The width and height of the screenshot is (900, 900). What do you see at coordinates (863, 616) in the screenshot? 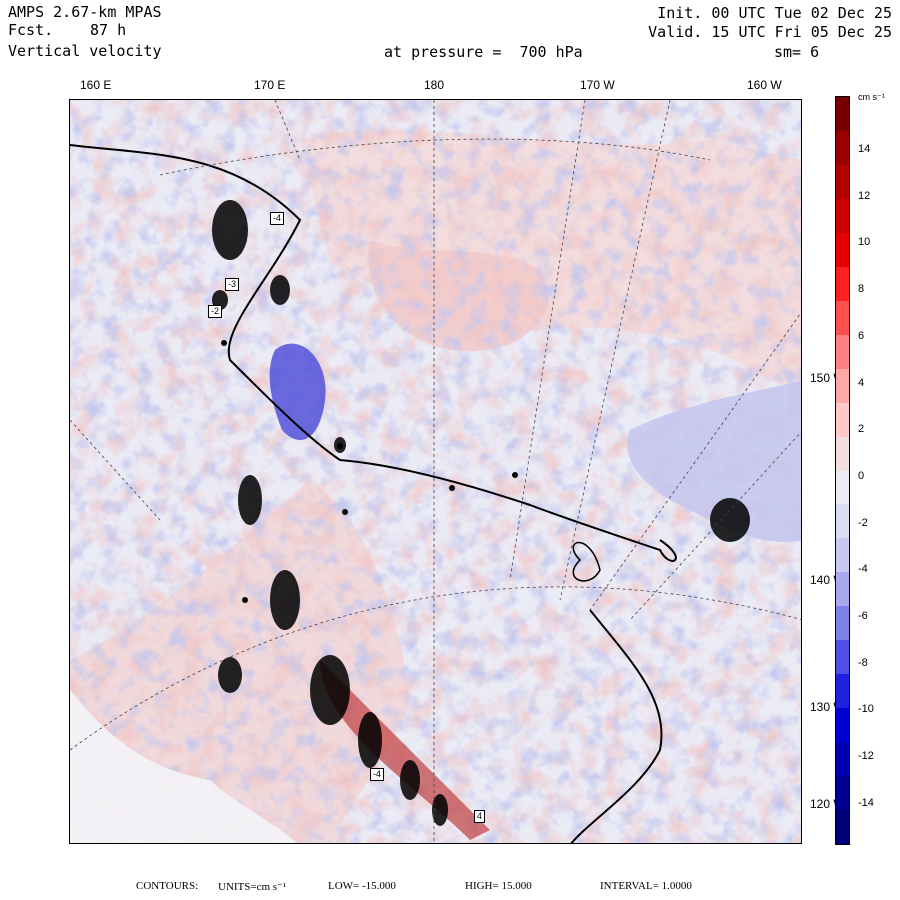
I see `colorbar-label: -6` at bounding box center [863, 616].